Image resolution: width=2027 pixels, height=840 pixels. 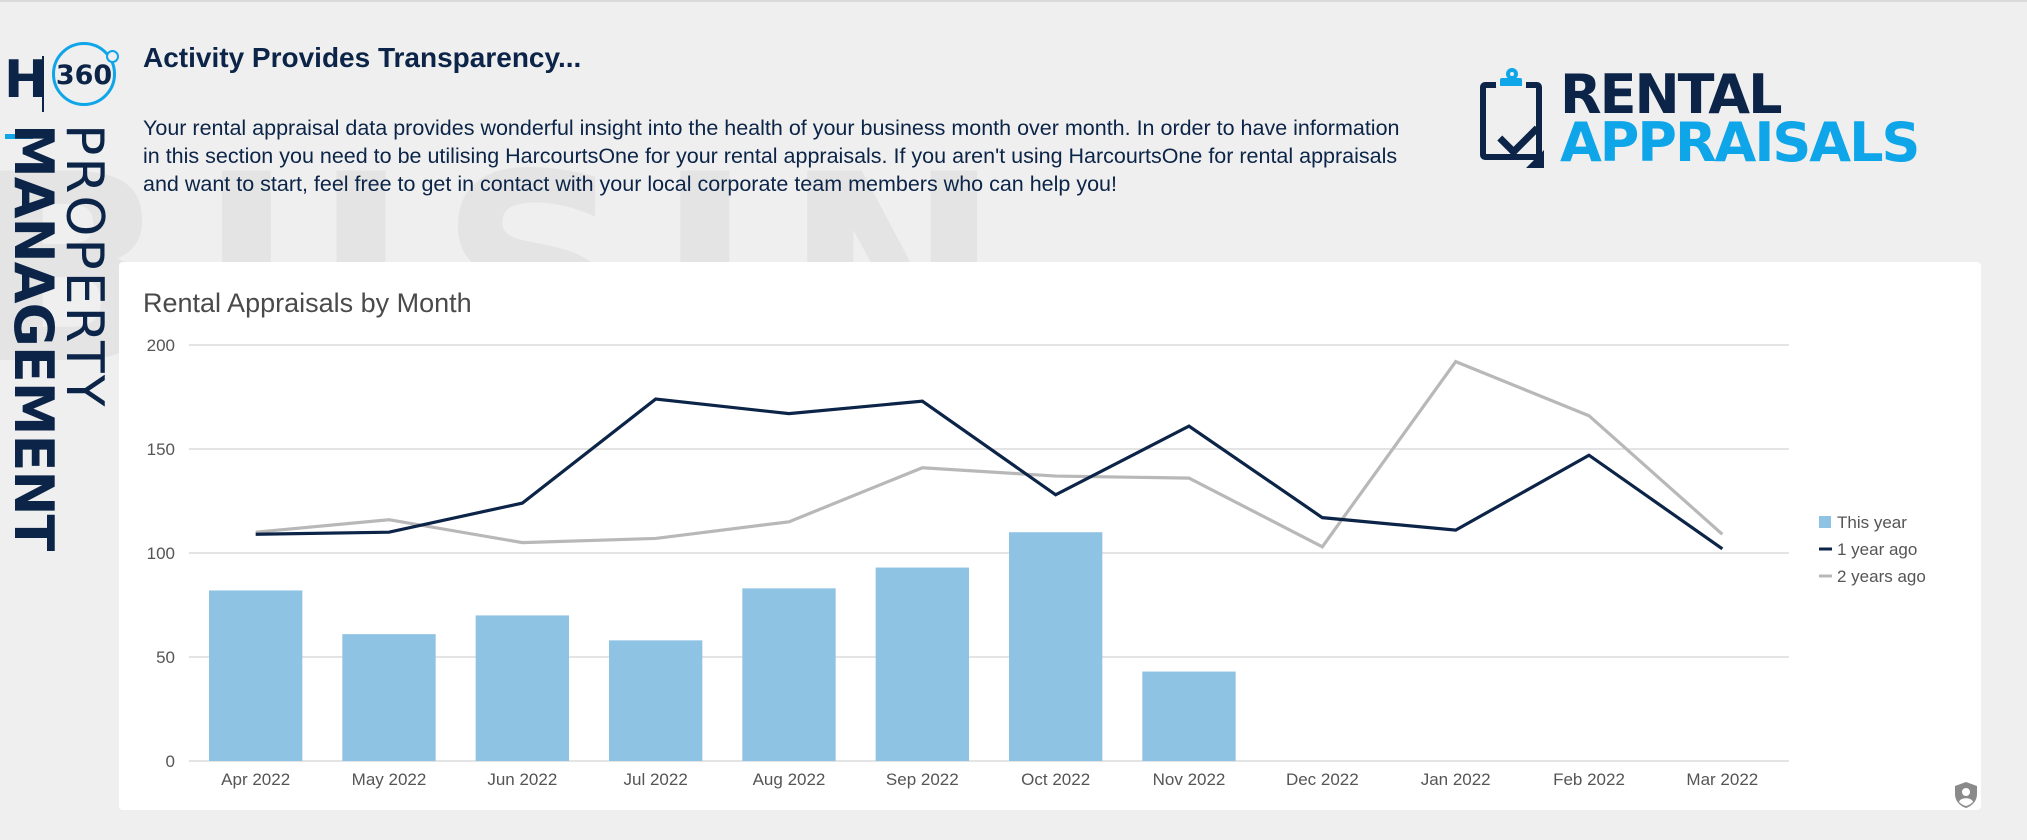 I want to click on legend-label: 2 years ago, so click(x=1881, y=576).